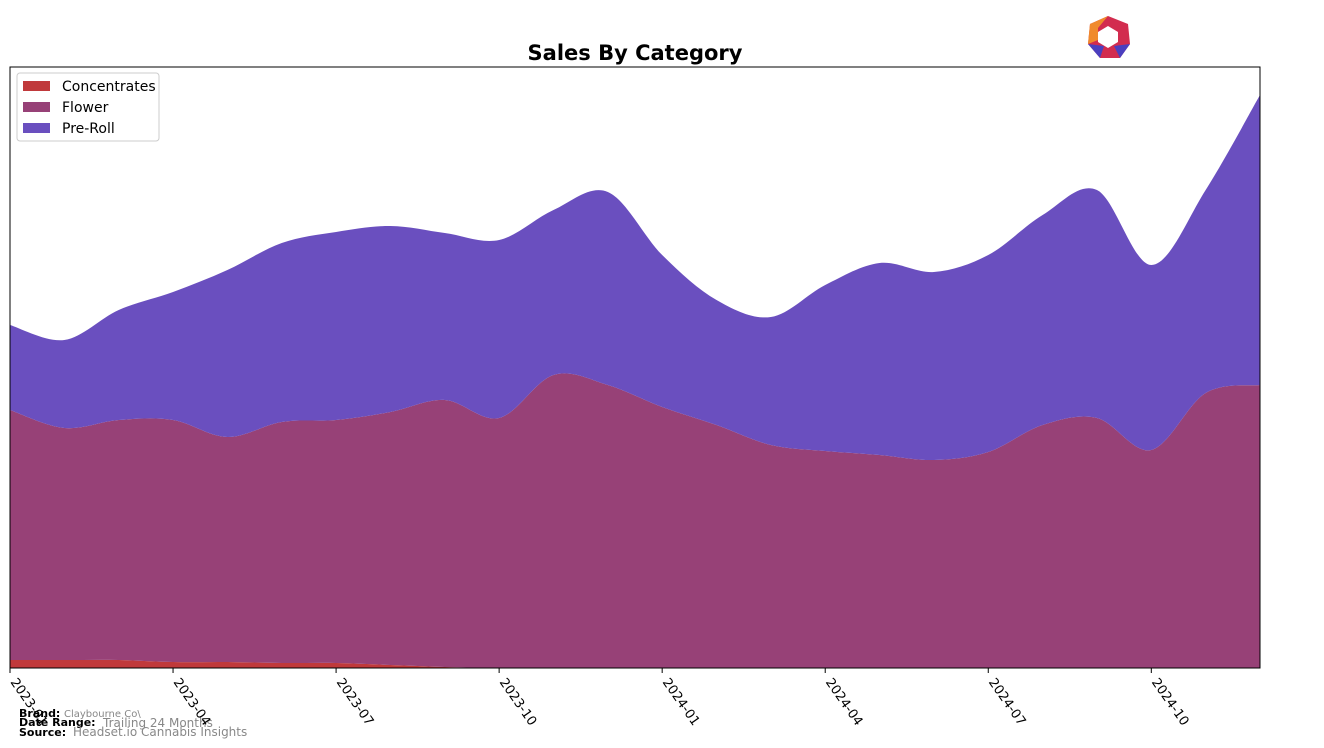  Describe the element at coordinates (160, 732) in the screenshot. I see `footer-value: Headset.io Cannabis Insights` at that location.